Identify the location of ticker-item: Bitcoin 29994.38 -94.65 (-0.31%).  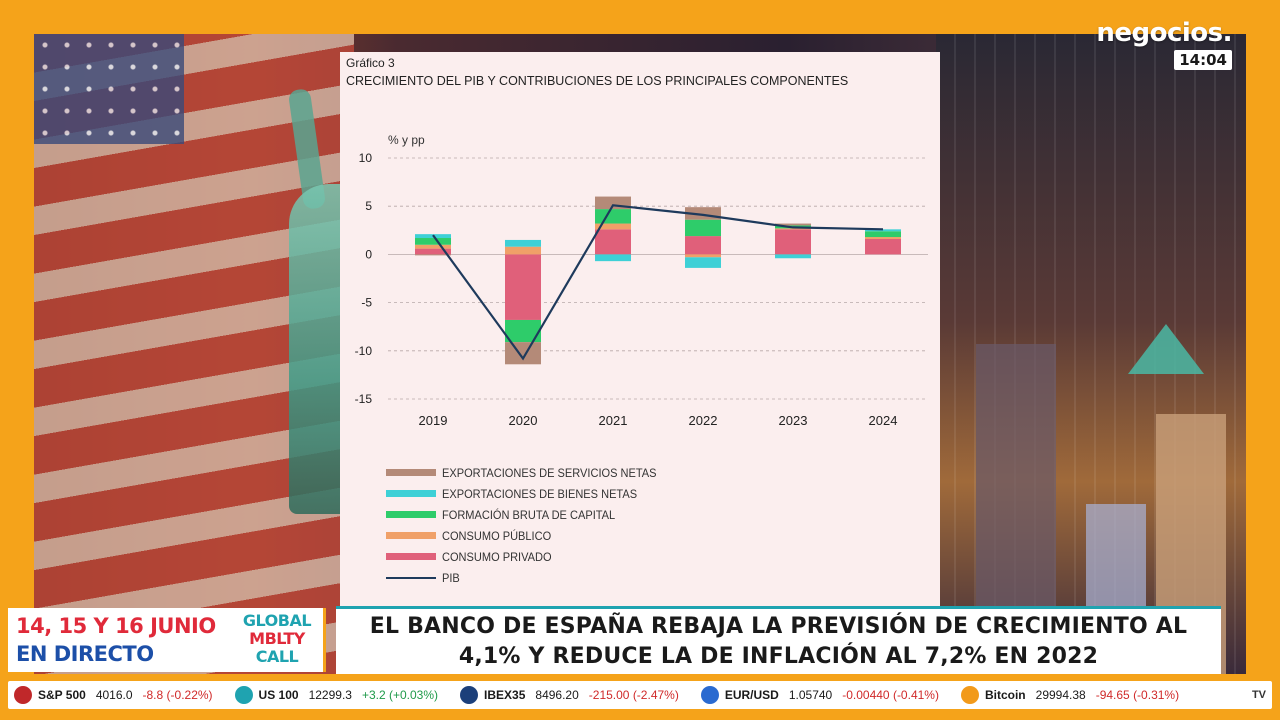
(1070, 695).